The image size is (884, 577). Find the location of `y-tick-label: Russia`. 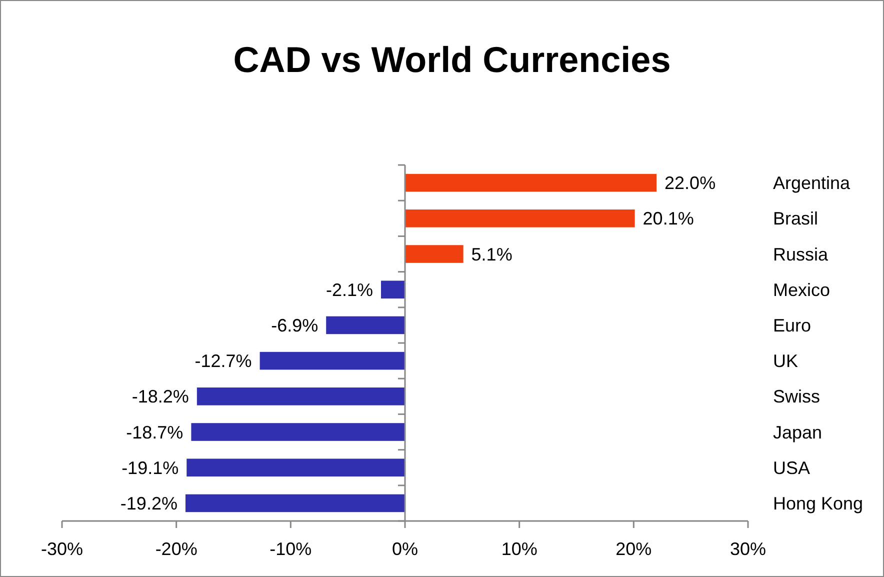

y-tick-label: Russia is located at coordinates (801, 254).